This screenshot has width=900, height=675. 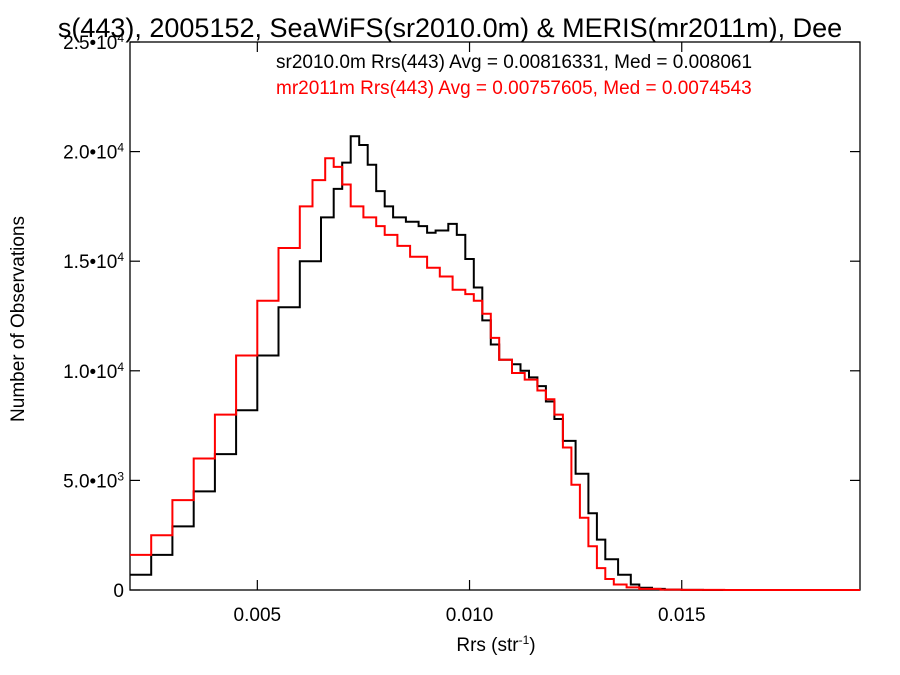 I want to click on y-tick-label-0: 0, so click(x=118, y=591).